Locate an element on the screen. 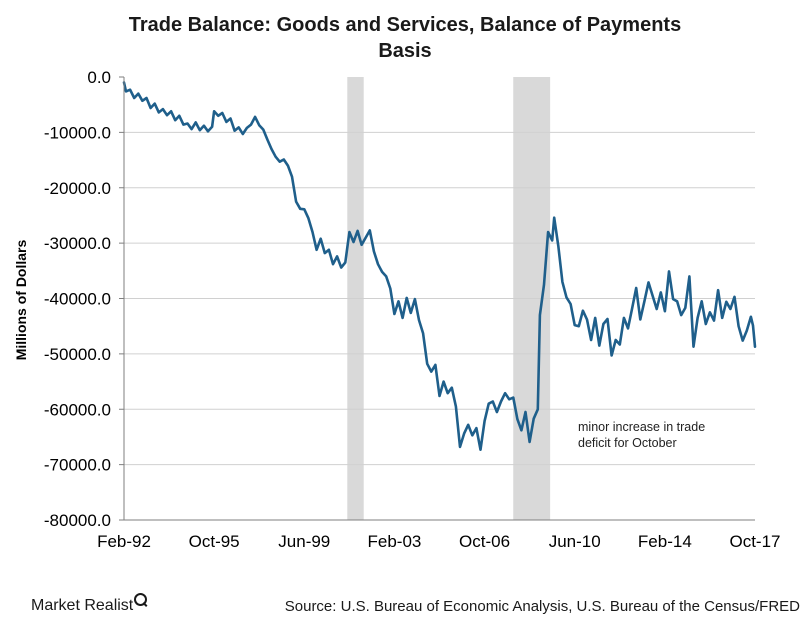  y-tick-label: -70000.0 is located at coordinates (77, 465).